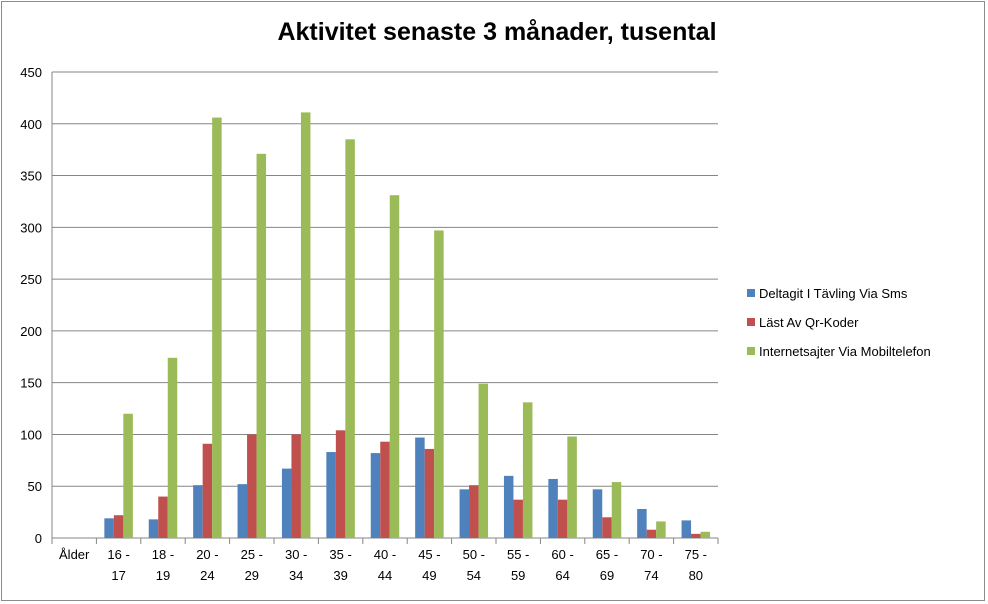 Image resolution: width=988 pixels, height=604 pixels. I want to click on x-tick-label: 40 -, so click(385, 554).